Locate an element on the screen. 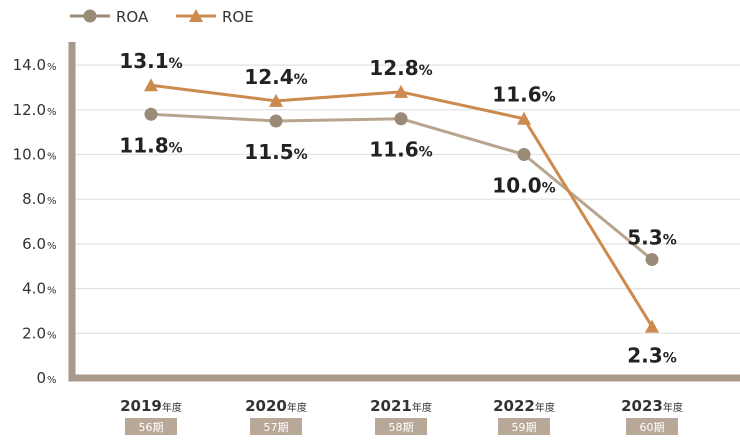  x-category-label: 2020年度 is located at coordinates (276, 406).